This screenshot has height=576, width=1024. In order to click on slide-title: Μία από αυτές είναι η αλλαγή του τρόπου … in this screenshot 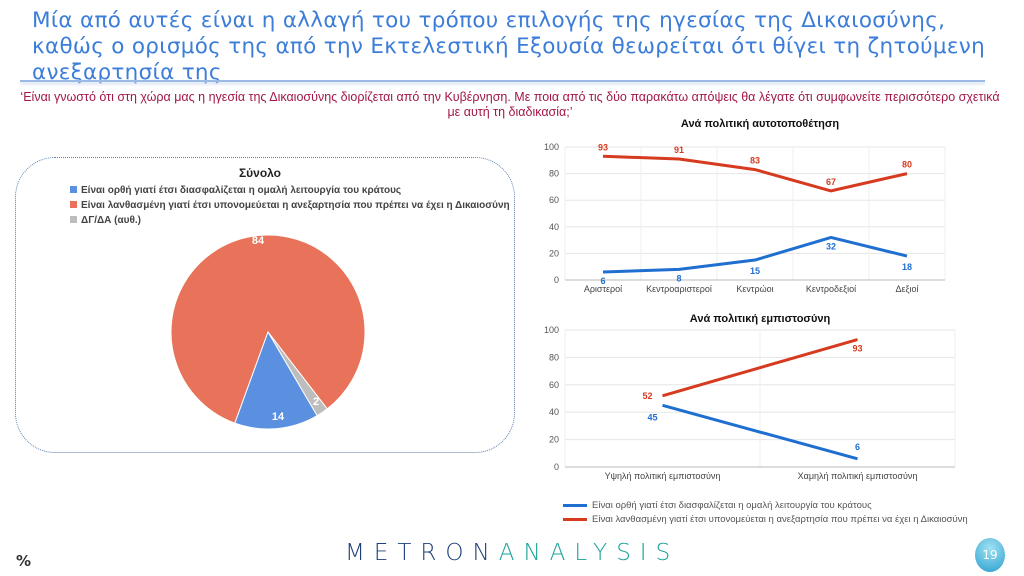, I will do `click(509, 46)`.